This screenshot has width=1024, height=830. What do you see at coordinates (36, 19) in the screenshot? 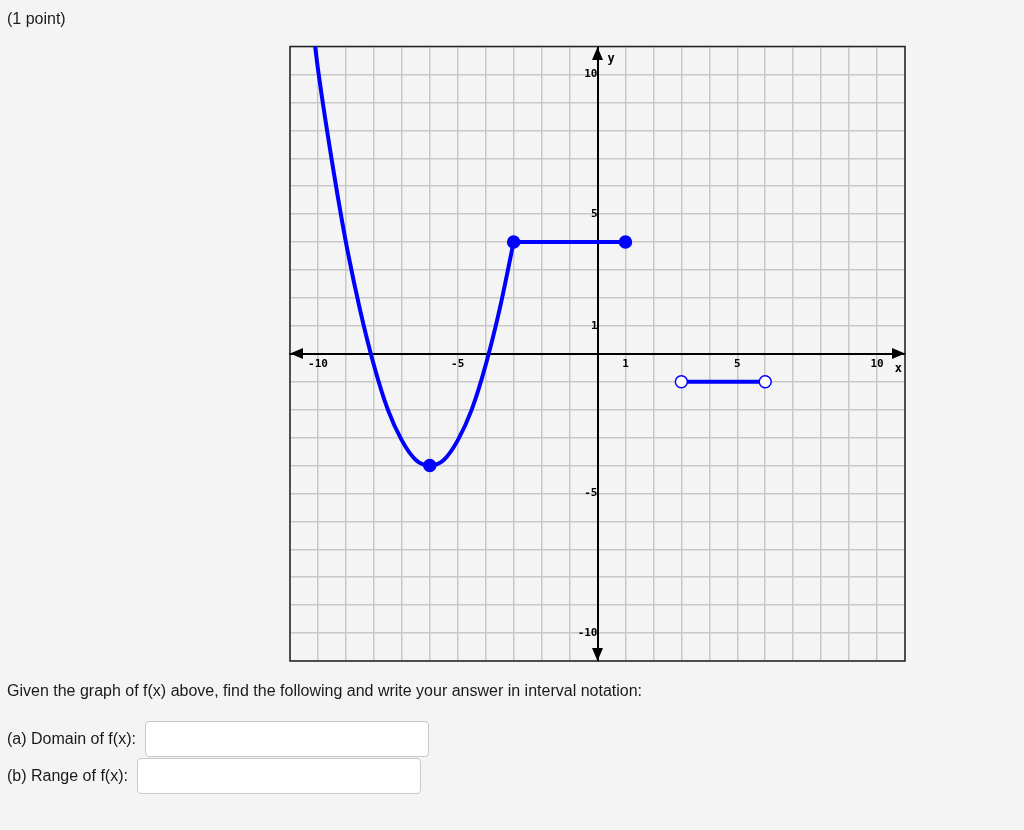
I see `text: (1 point)` at bounding box center [36, 19].